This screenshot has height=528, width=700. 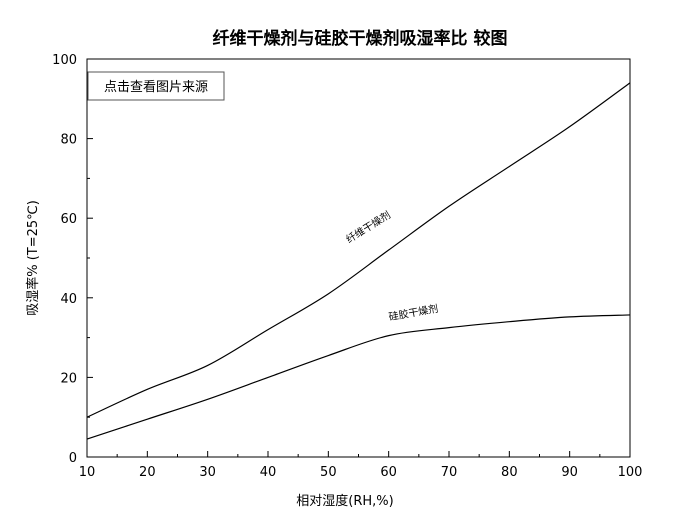 I want to click on x-tick-label: 100, so click(x=630, y=472).